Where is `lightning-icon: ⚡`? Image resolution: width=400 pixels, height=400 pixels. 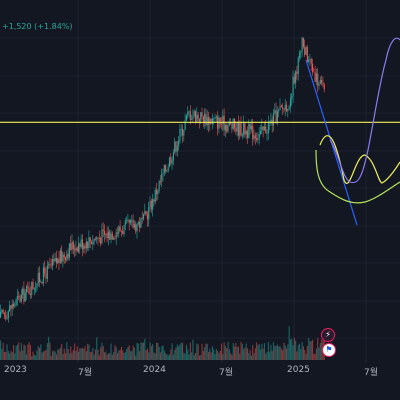 lightning-icon: ⚡ is located at coordinates (328, 335).